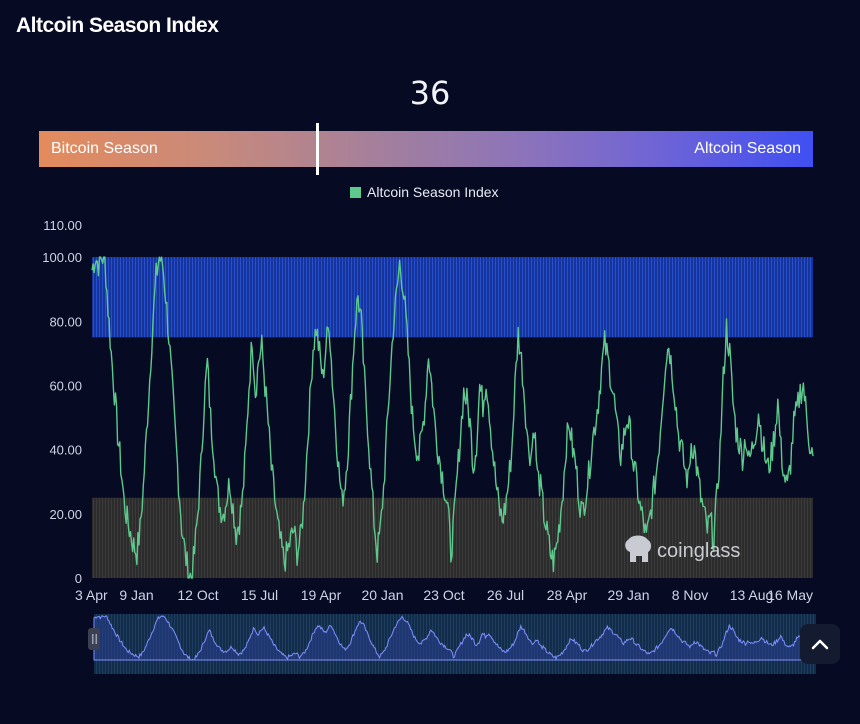 The width and height of the screenshot is (860, 724). What do you see at coordinates (78, 578) in the screenshot?
I see `y-tick-label: 0` at bounding box center [78, 578].